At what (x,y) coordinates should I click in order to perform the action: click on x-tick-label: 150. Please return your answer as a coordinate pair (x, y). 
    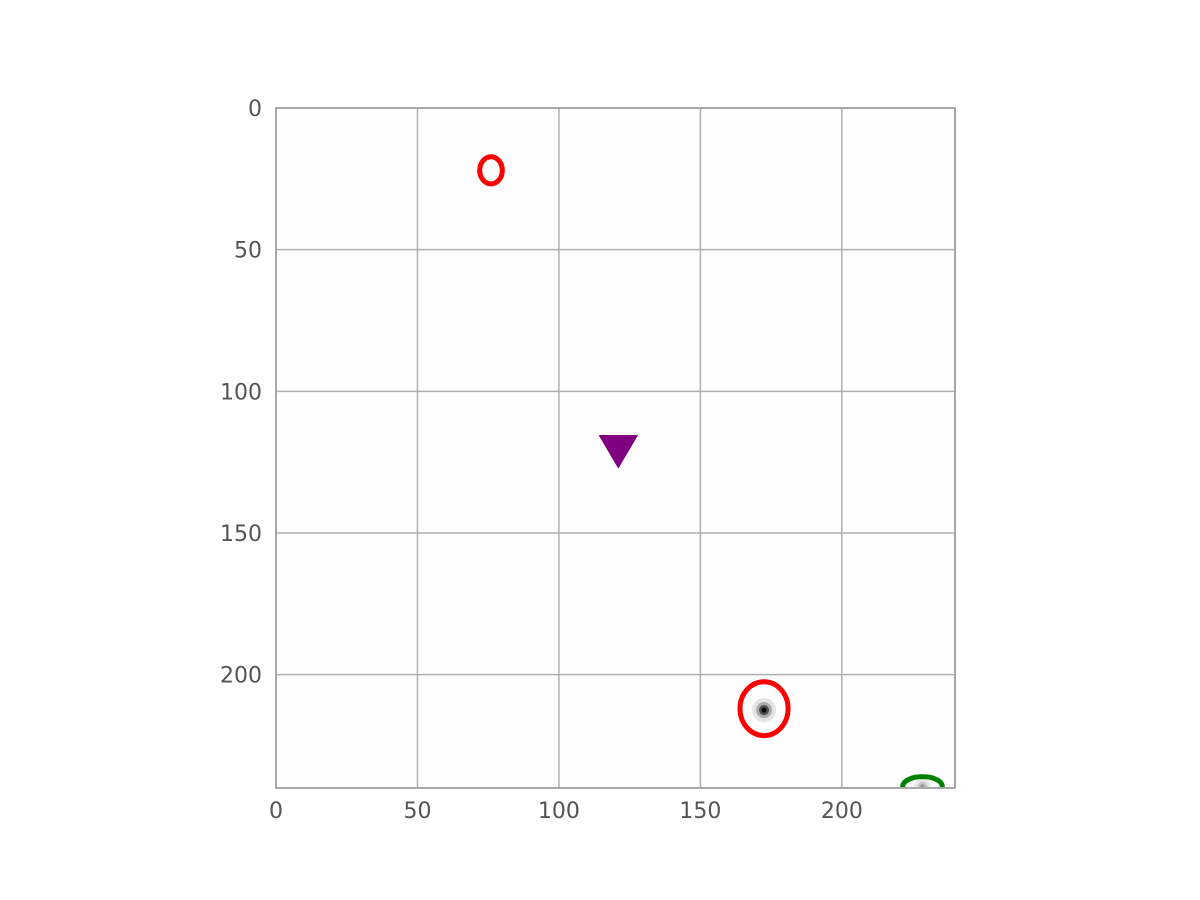
    Looking at the image, I should click on (700, 811).